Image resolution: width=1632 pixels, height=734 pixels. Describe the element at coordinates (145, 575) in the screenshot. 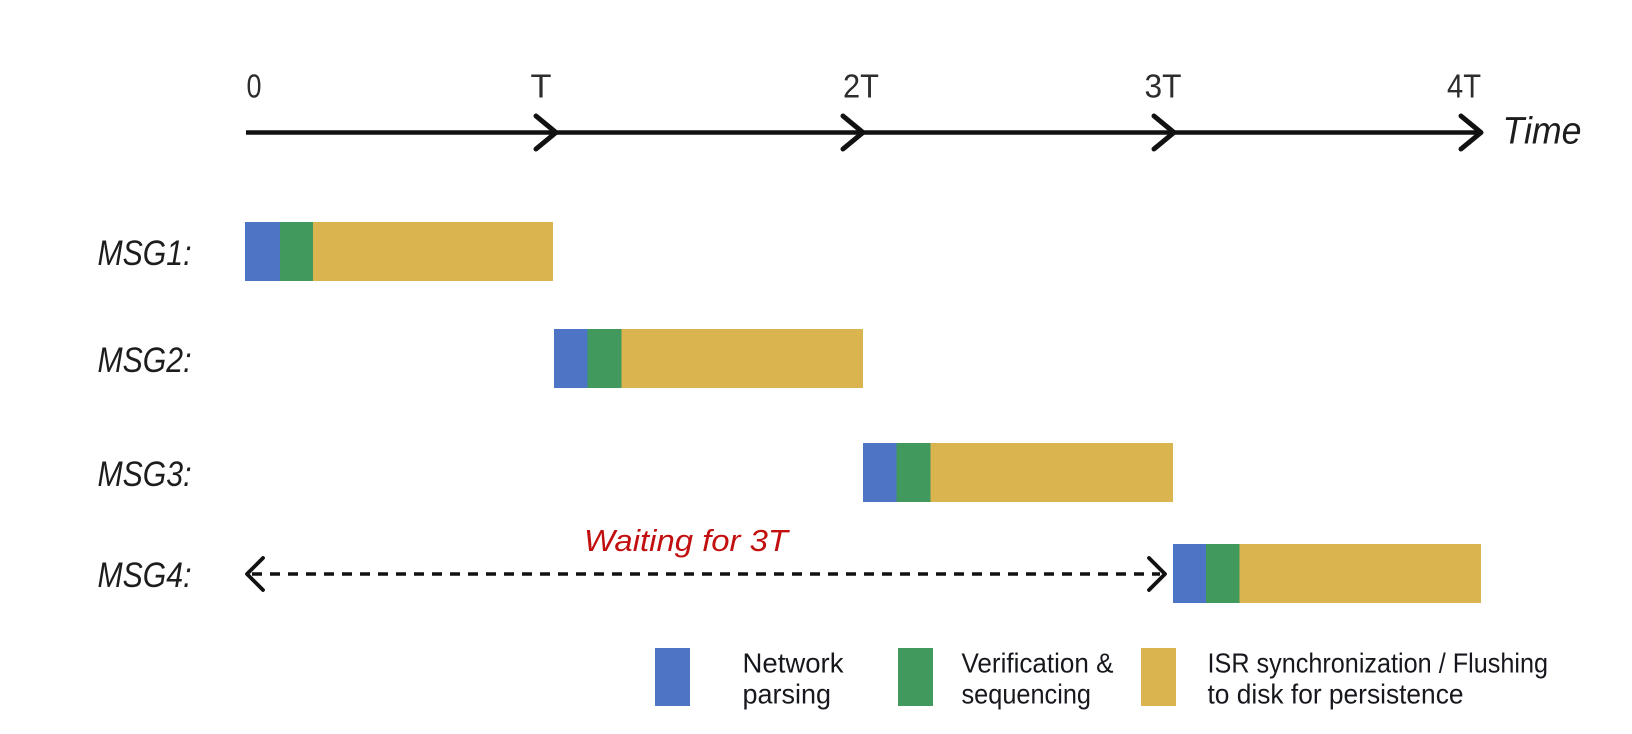

I see `svg-text: MSG4:` at that location.